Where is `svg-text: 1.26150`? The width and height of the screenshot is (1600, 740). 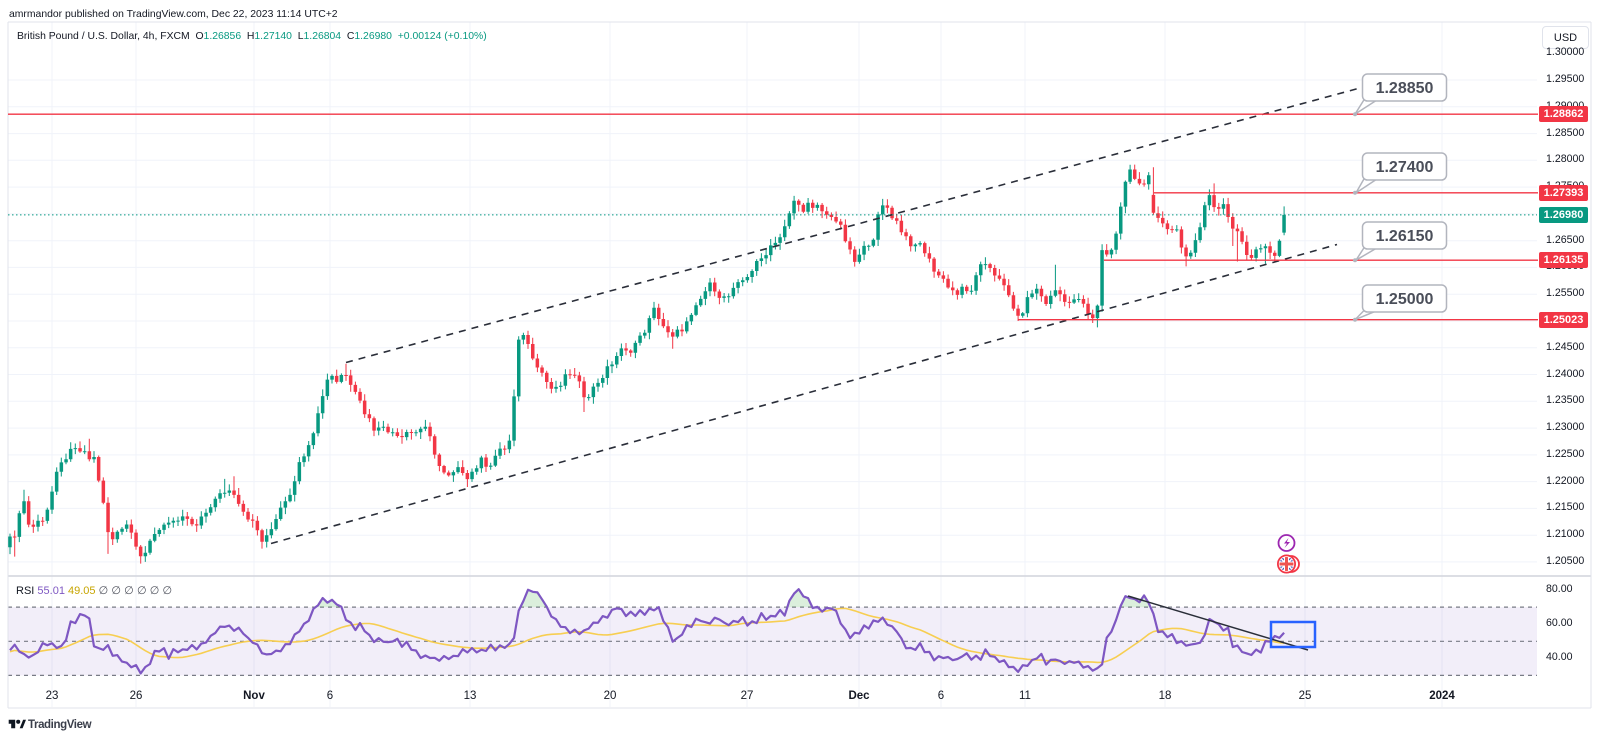 svg-text: 1.26150 is located at coordinates (1405, 236).